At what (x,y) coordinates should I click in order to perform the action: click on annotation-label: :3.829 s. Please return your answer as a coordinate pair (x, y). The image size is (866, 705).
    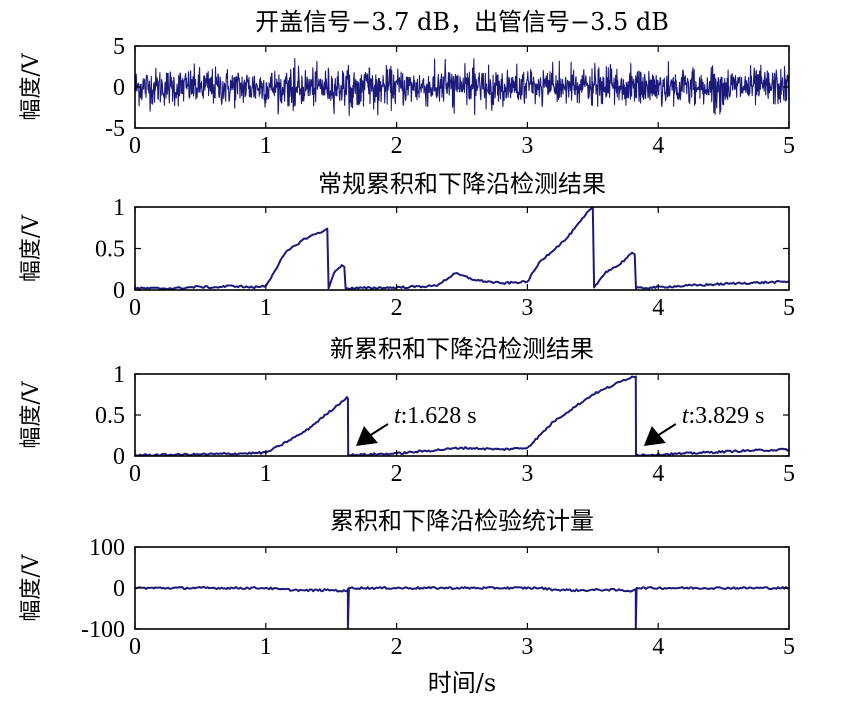
    Looking at the image, I should click on (727, 416).